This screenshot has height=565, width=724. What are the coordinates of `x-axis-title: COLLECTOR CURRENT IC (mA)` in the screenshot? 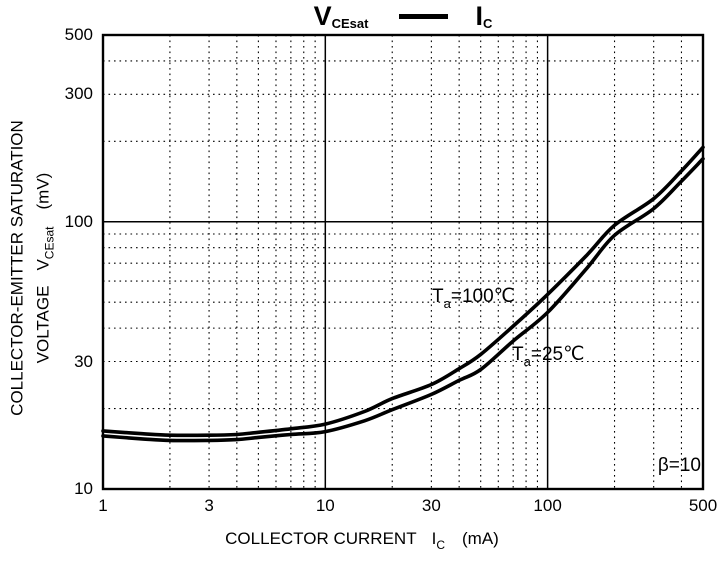 It's located at (362, 540).